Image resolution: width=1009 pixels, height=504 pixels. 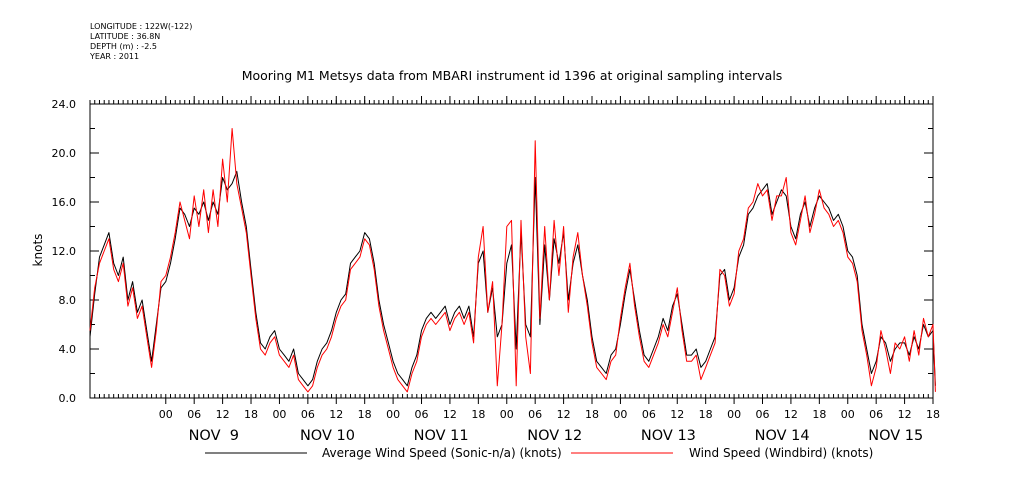 I want to click on y-axis-label: knots, so click(x=38, y=250).